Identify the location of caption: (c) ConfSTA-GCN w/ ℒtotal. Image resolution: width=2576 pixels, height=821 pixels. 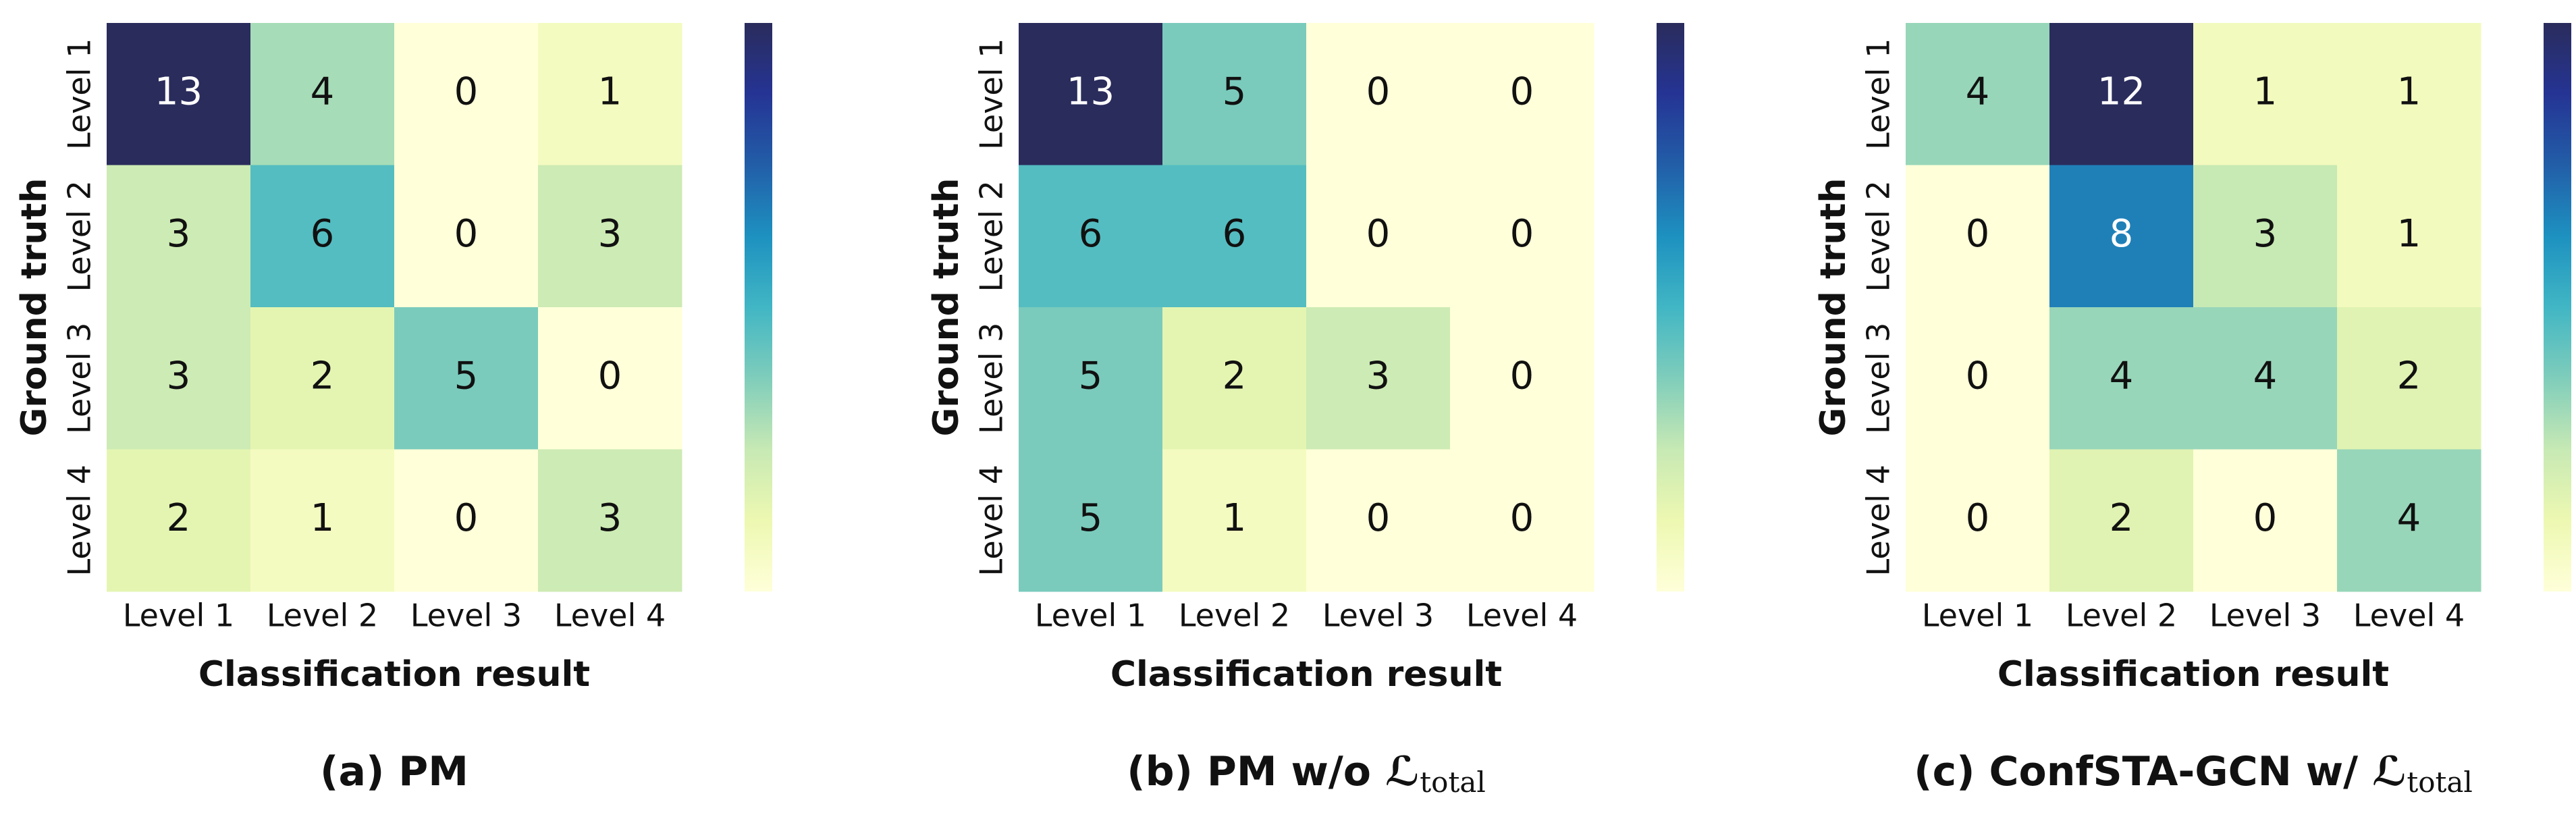
(2193, 773).